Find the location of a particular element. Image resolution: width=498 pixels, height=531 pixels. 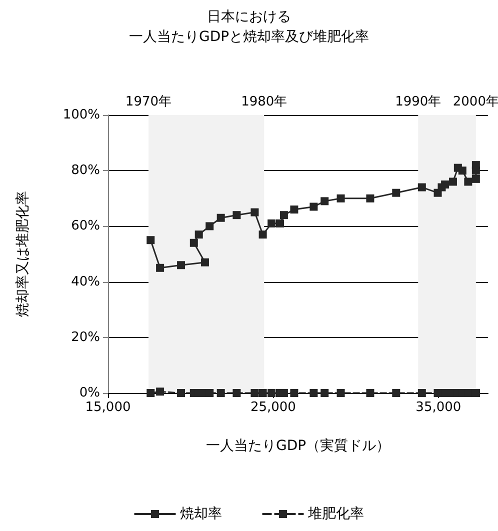

legend-label: 堆肥化率 is located at coordinates (335, 514).